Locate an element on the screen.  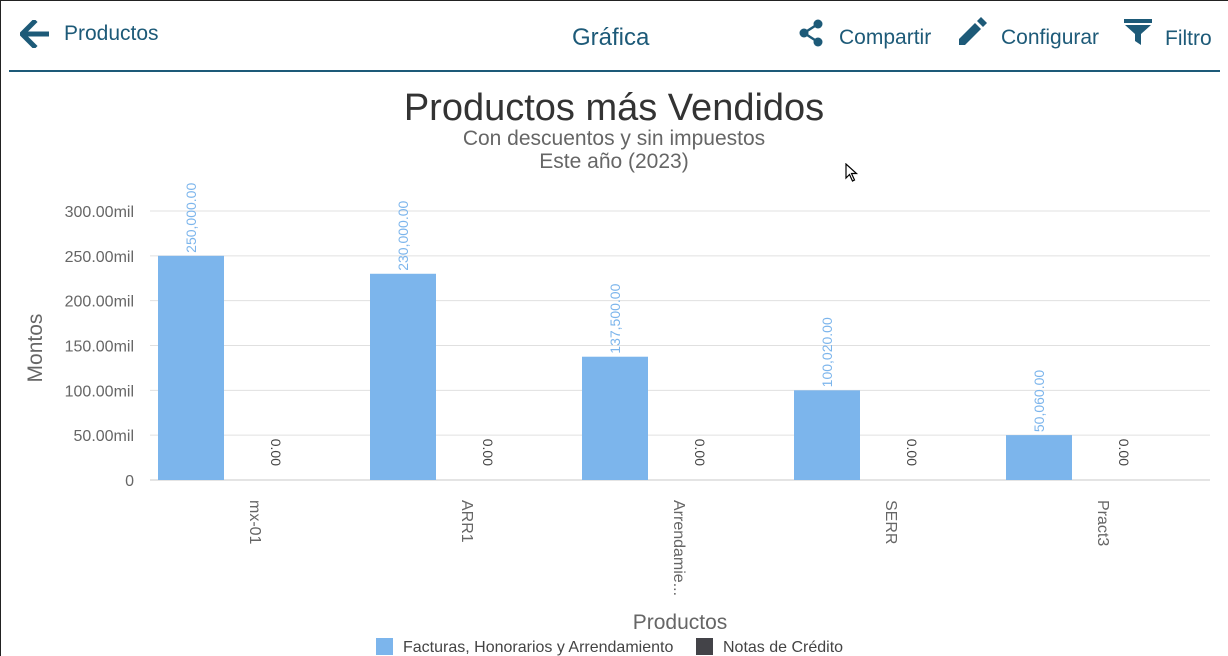
y-tick-label: 150.00mil is located at coordinates (99, 347).